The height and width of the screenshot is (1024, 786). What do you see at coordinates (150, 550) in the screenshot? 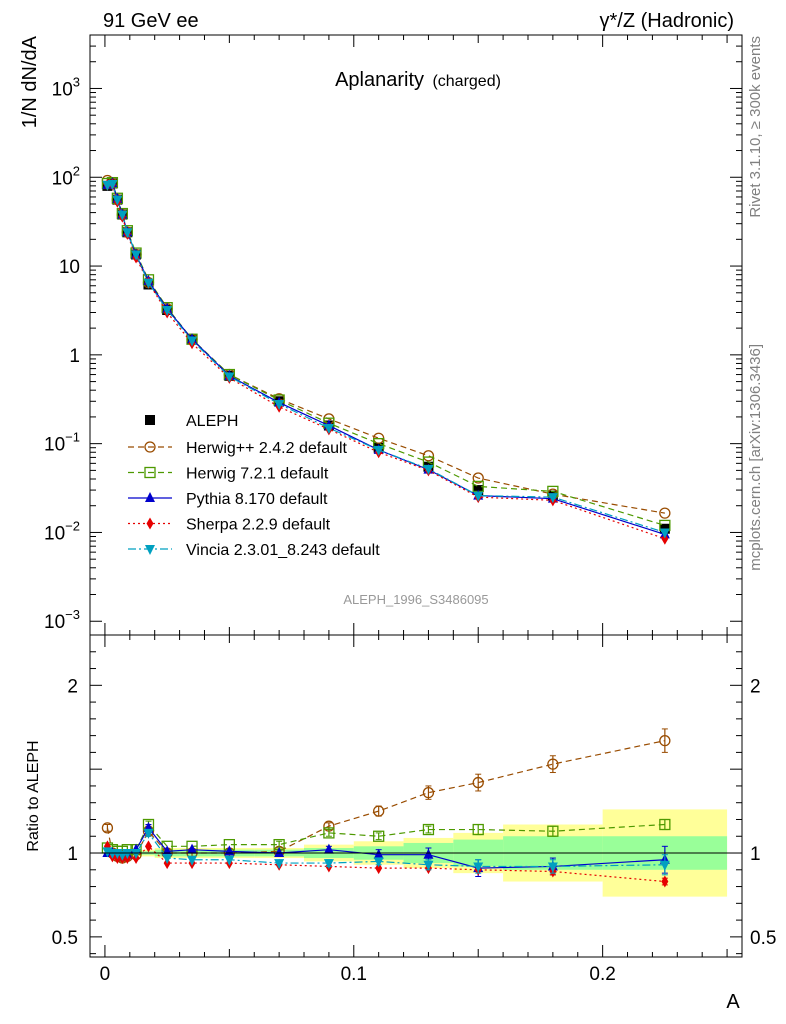
I see `legend-marker-vincia` at bounding box center [150, 550].